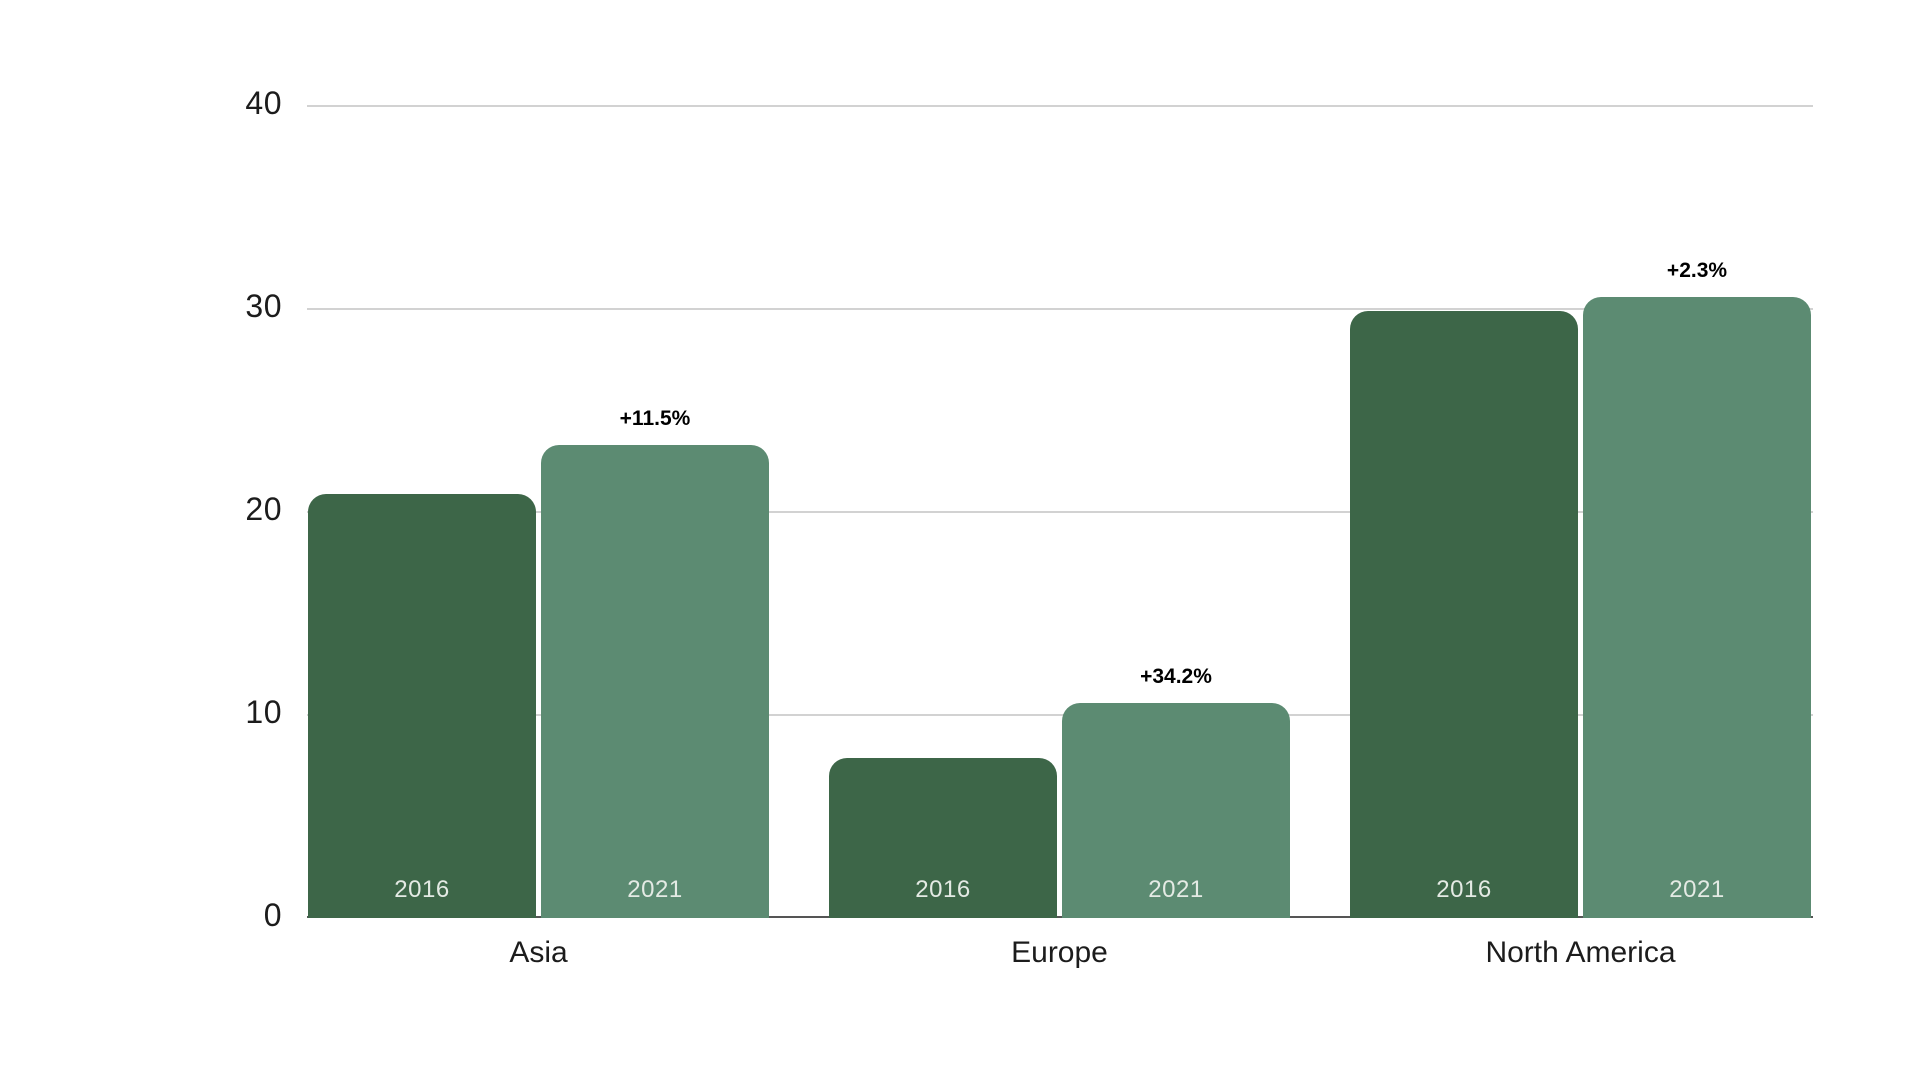  I want to click on category-label-asia: Asia, so click(538, 952).